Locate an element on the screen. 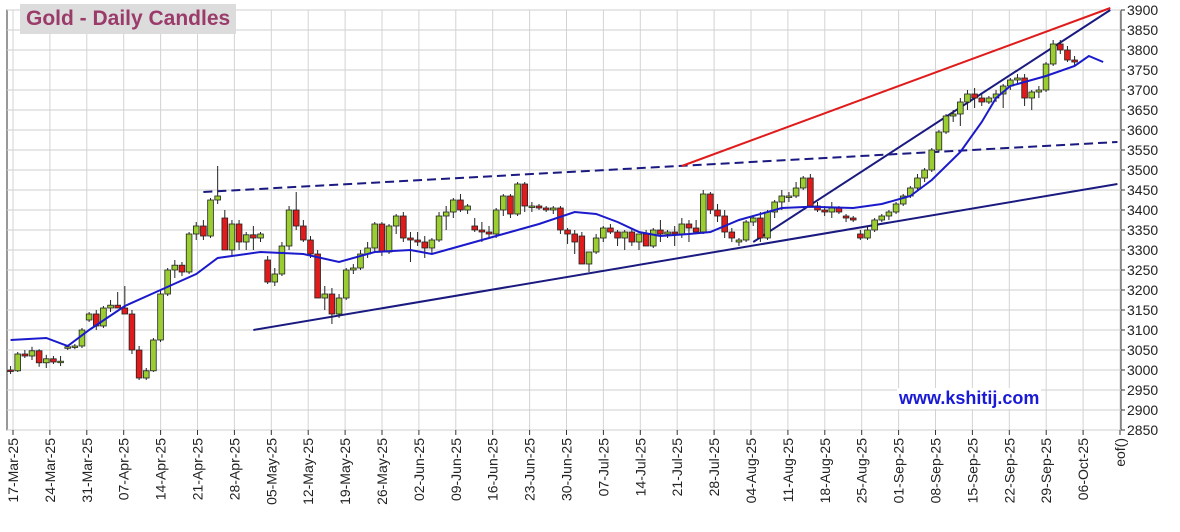 The height and width of the screenshot is (532, 1180). y-tick-label: 3050 is located at coordinates (1142, 350).